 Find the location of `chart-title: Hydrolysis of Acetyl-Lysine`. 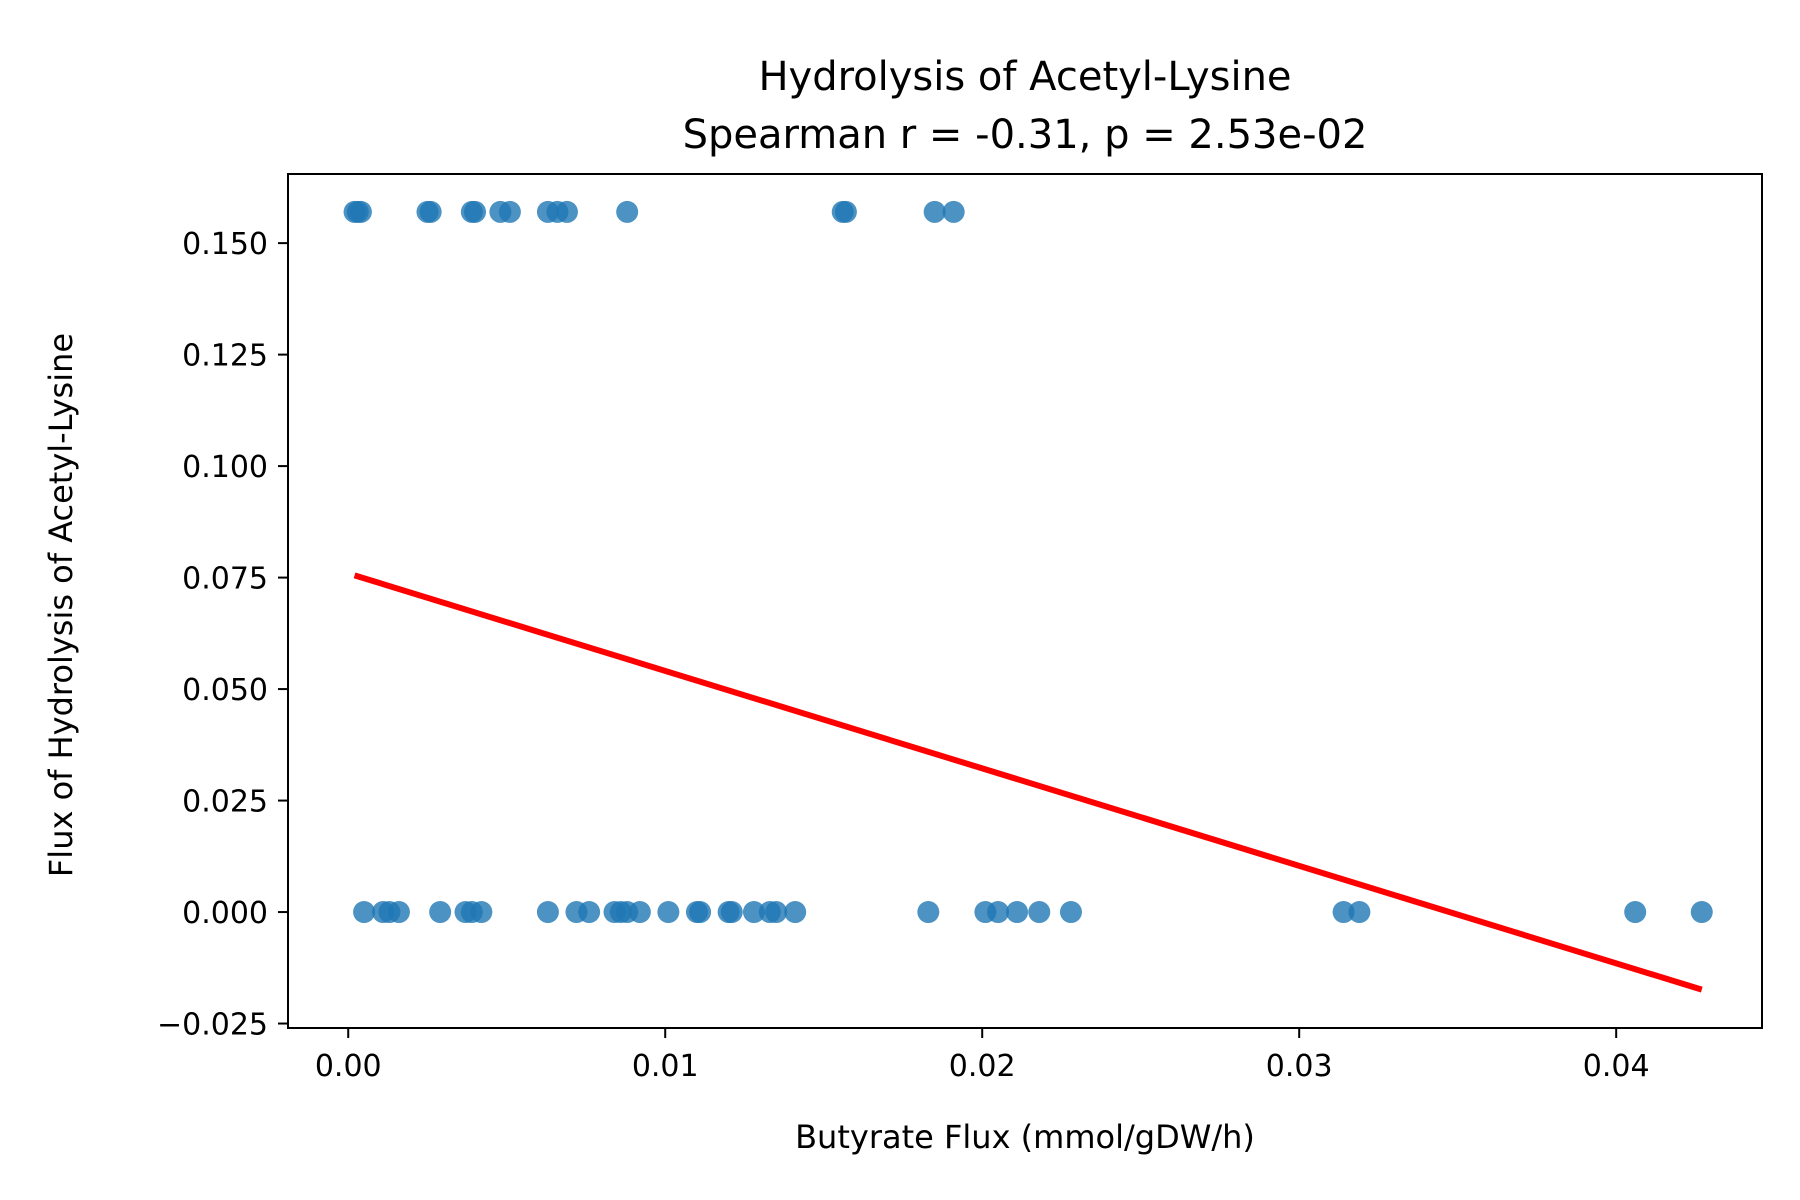

chart-title: Hydrolysis of Acetyl-Lysine is located at coordinates (1024, 77).